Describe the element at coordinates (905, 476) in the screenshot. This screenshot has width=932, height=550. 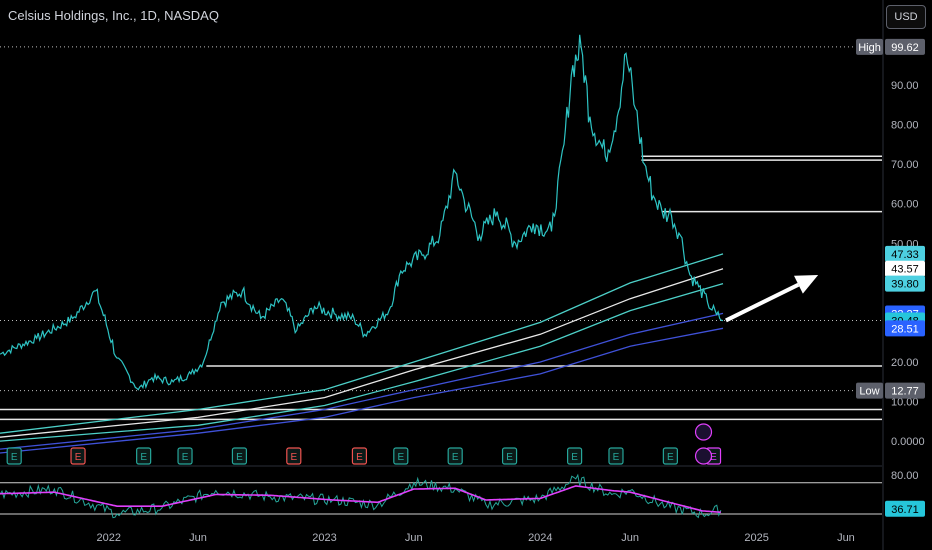
I see `rsi-tick-label: 80.00` at that location.